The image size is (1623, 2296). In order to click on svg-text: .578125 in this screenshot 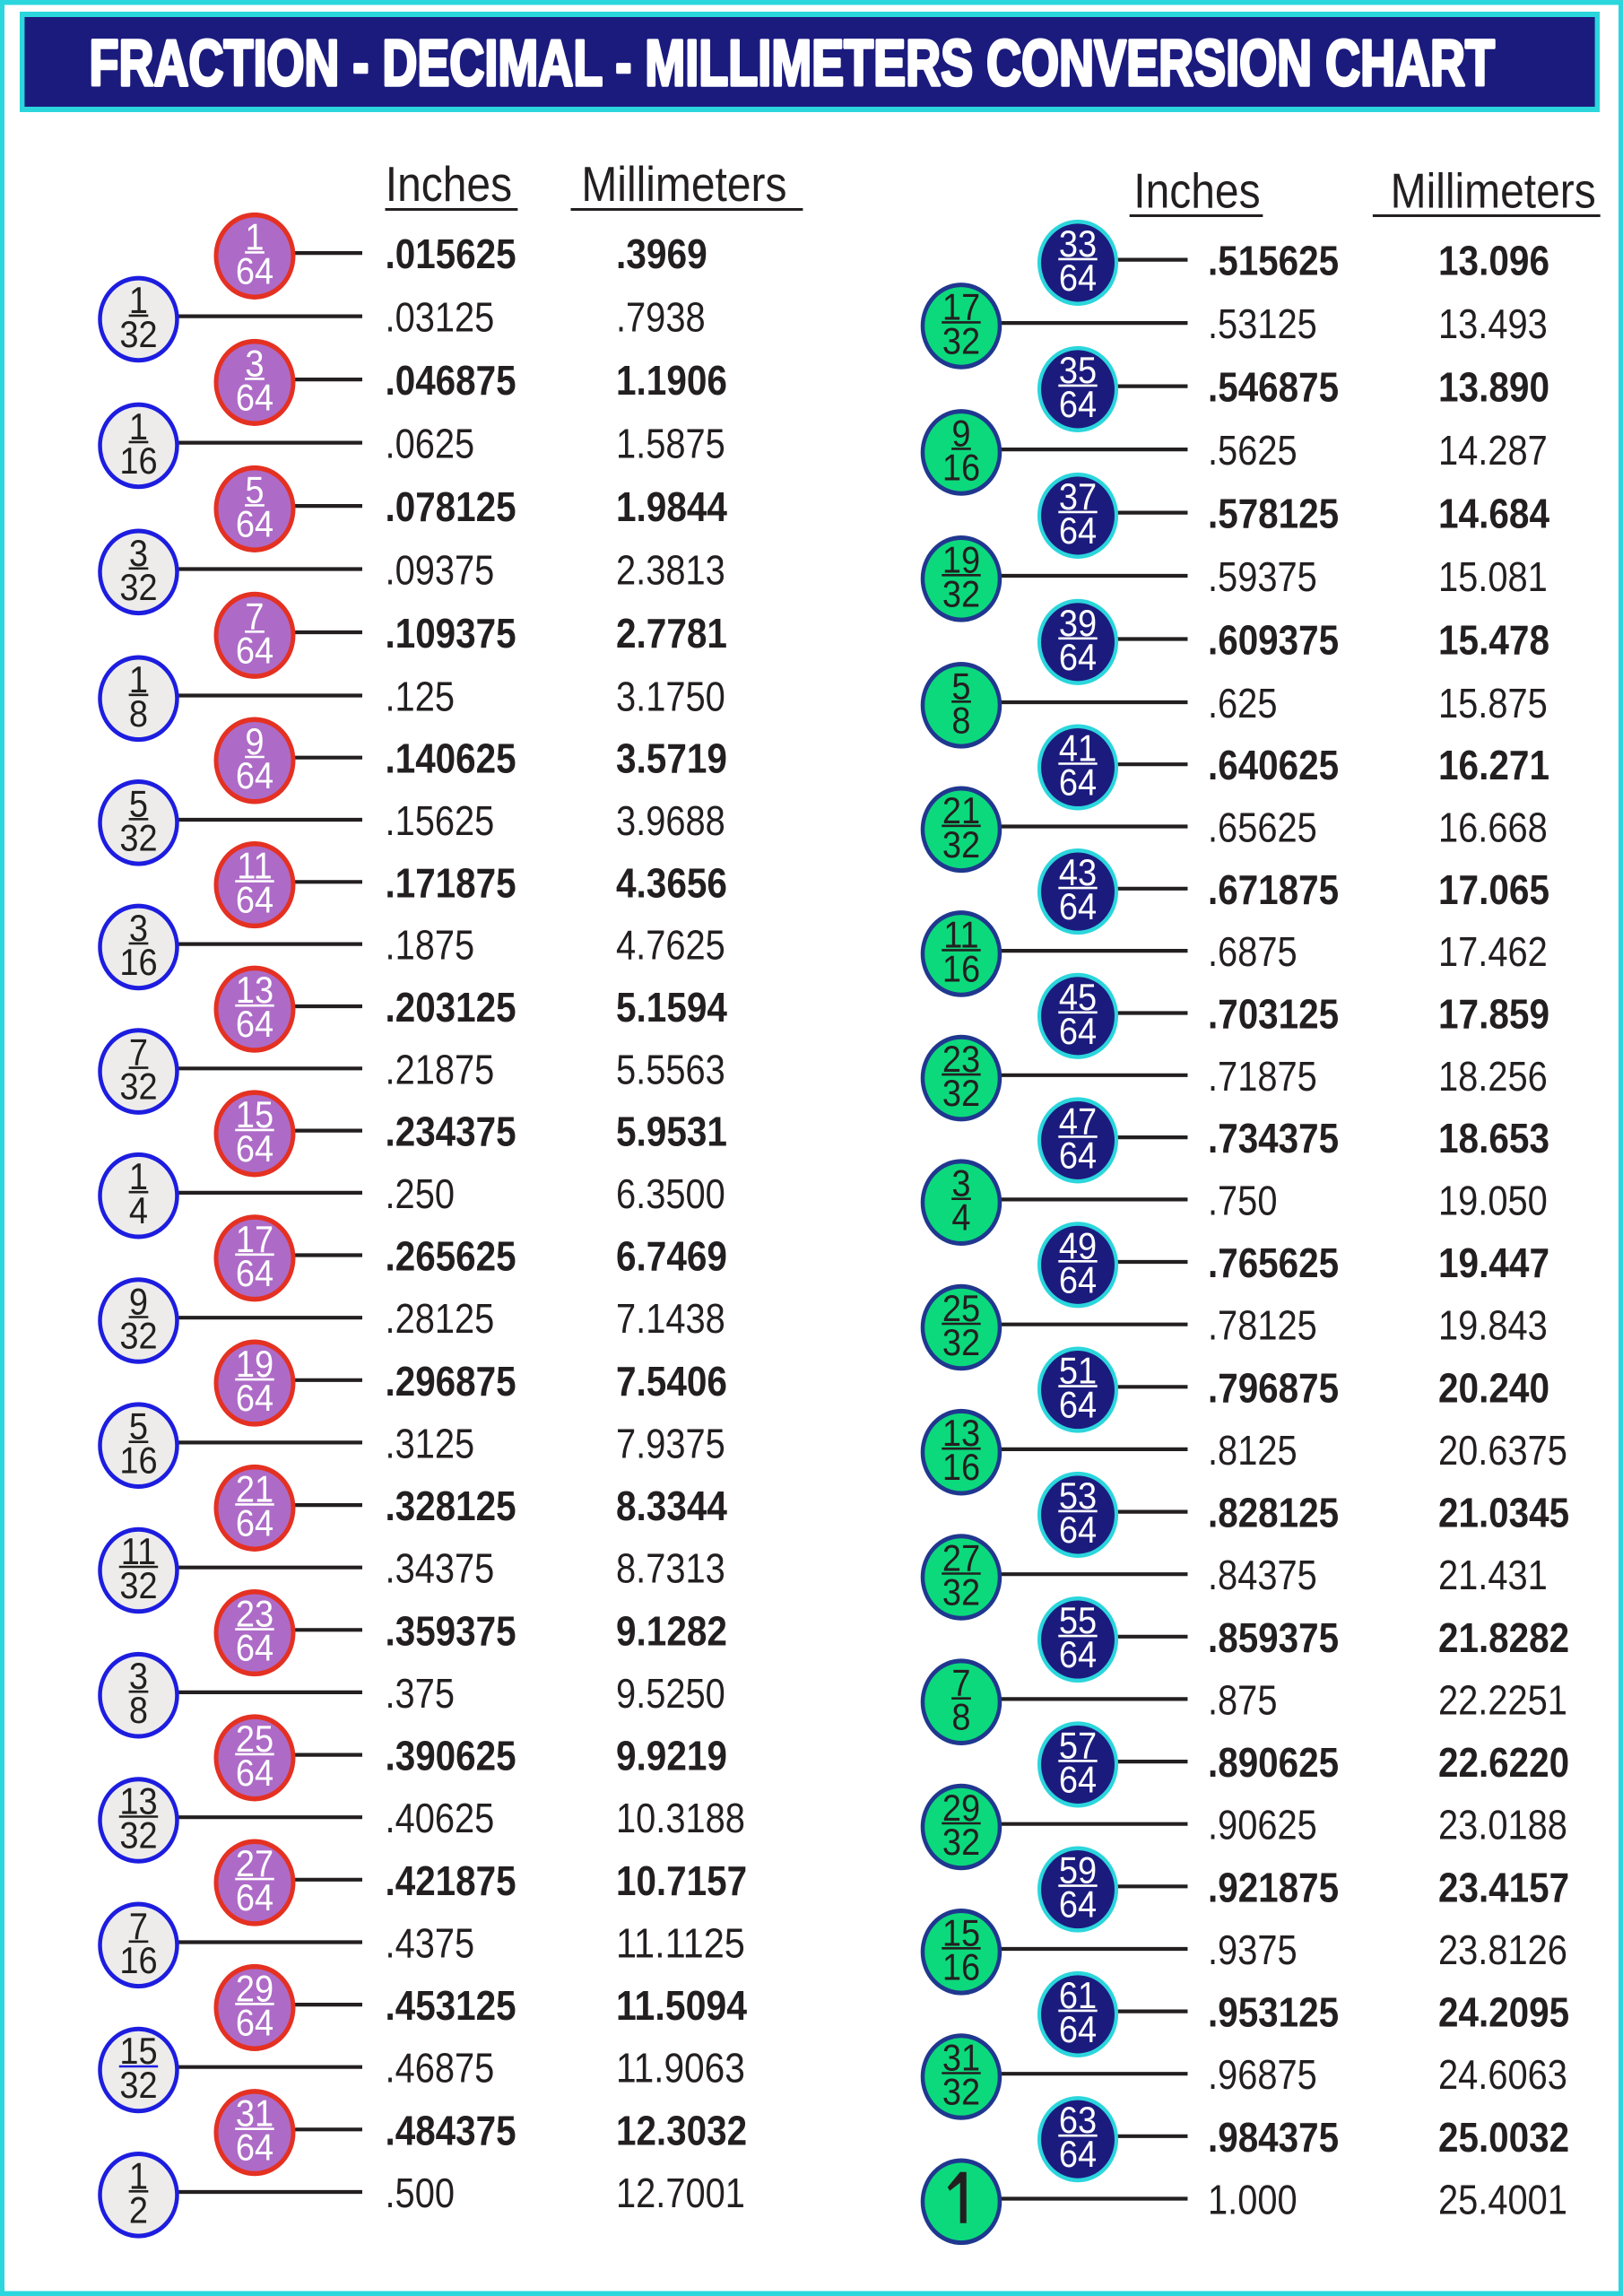, I will do `click(1273, 514)`.